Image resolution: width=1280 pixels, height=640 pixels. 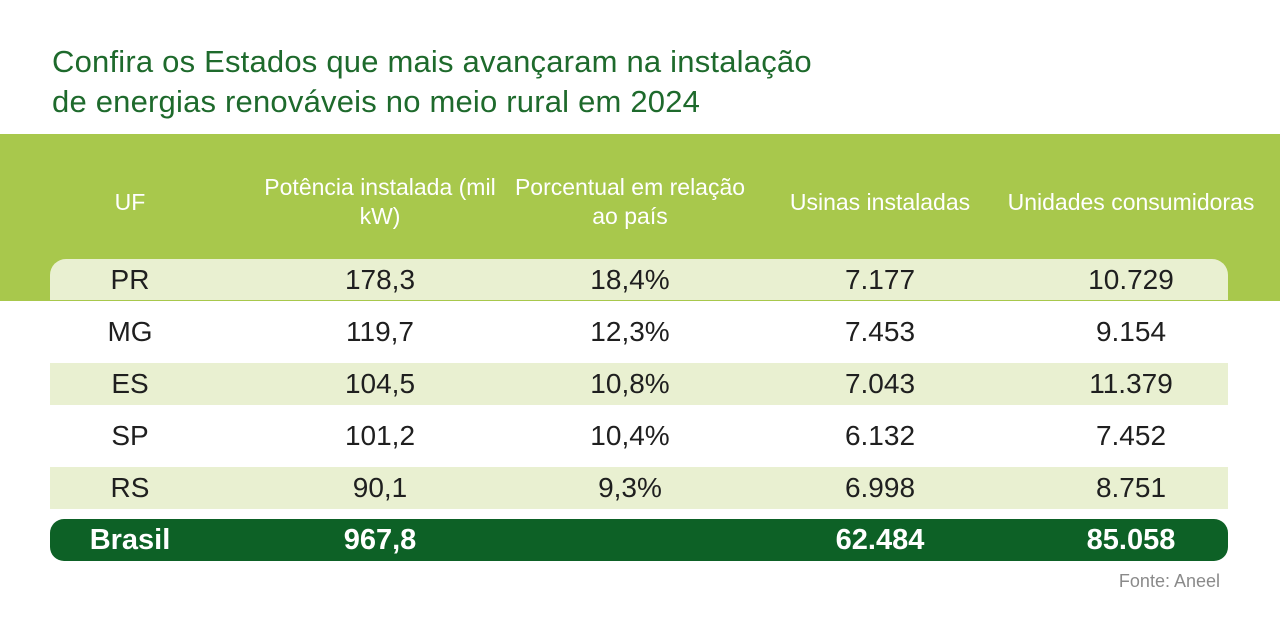 I want to click on table-cell-potencia: 119,7, so click(x=380, y=331).